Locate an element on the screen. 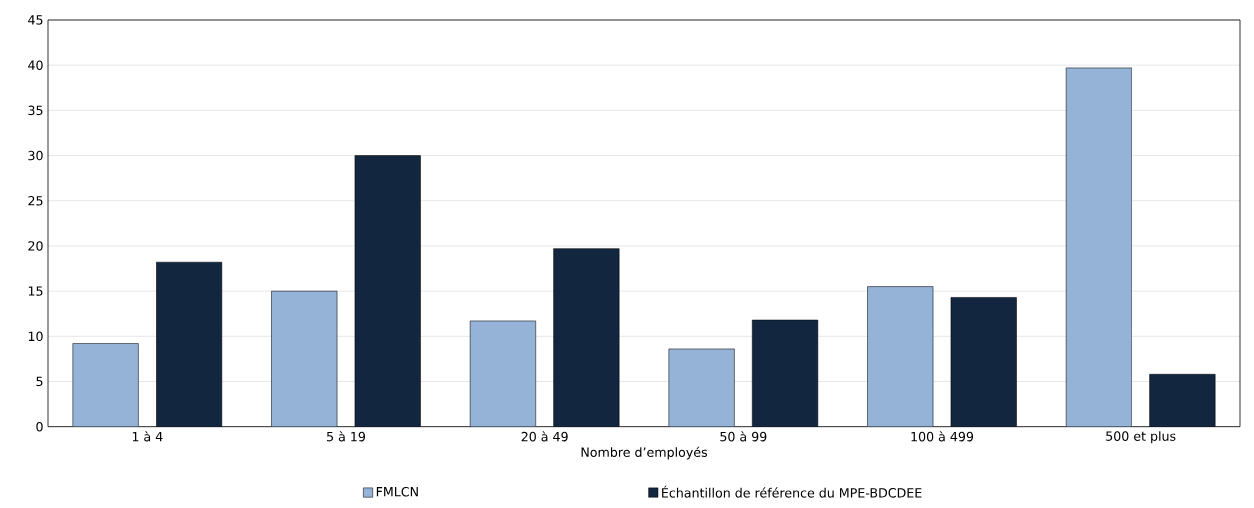 This screenshot has height=508, width=1254. x-tick-label: 500 et plus is located at coordinates (1141, 437).